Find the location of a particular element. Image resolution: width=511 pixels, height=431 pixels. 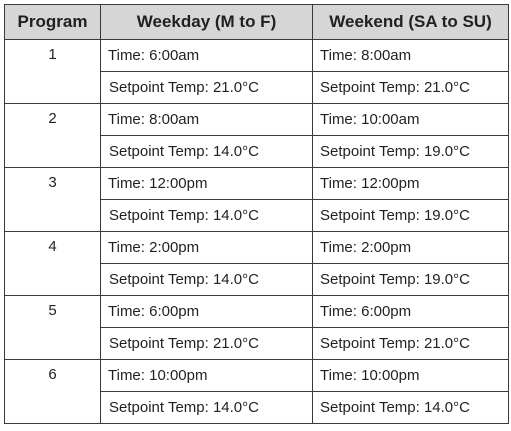

table-row: 6 Time: 10:00pm Time: 10:00pm is located at coordinates (256, 391).